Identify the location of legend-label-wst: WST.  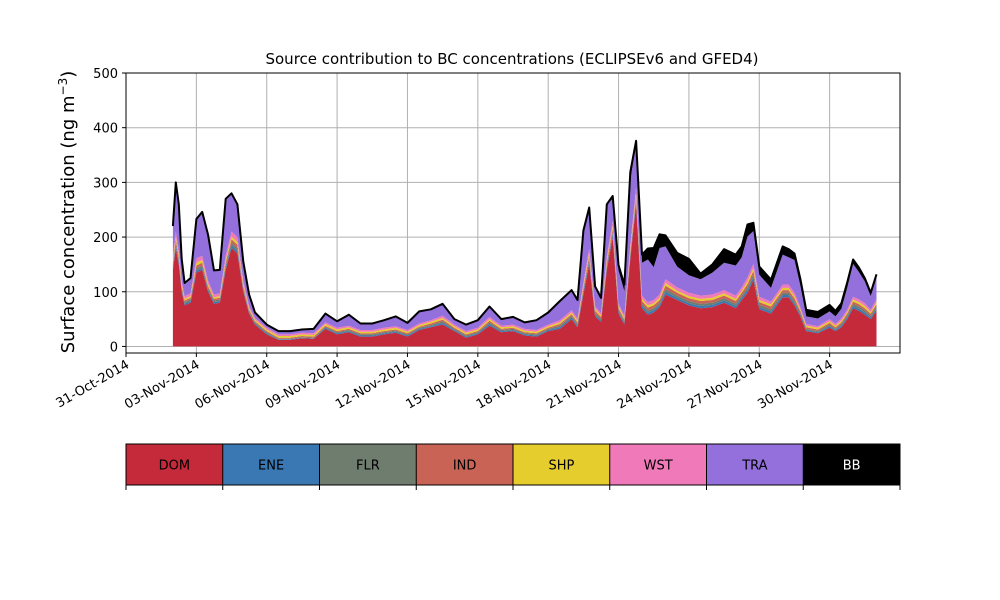
(658, 466).